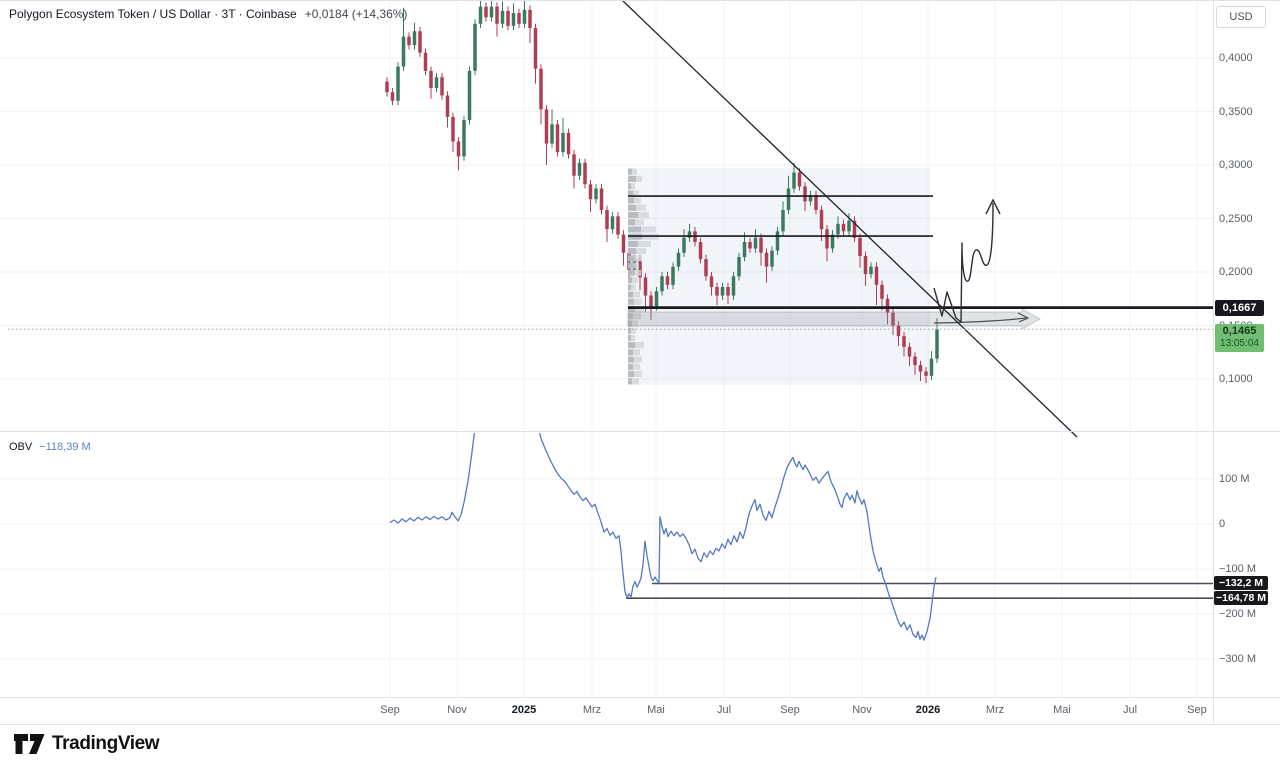 This screenshot has height=773, width=1280. Describe the element at coordinates (106, 743) in the screenshot. I see `tradingview-logo-text: TradingView` at that location.